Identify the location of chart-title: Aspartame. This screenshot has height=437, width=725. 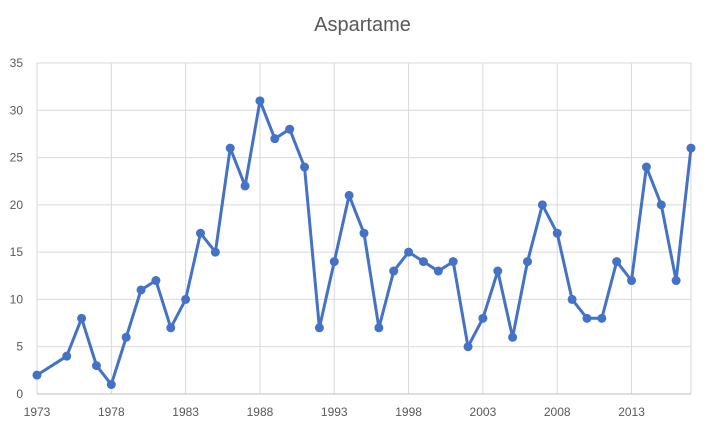
(362, 25).